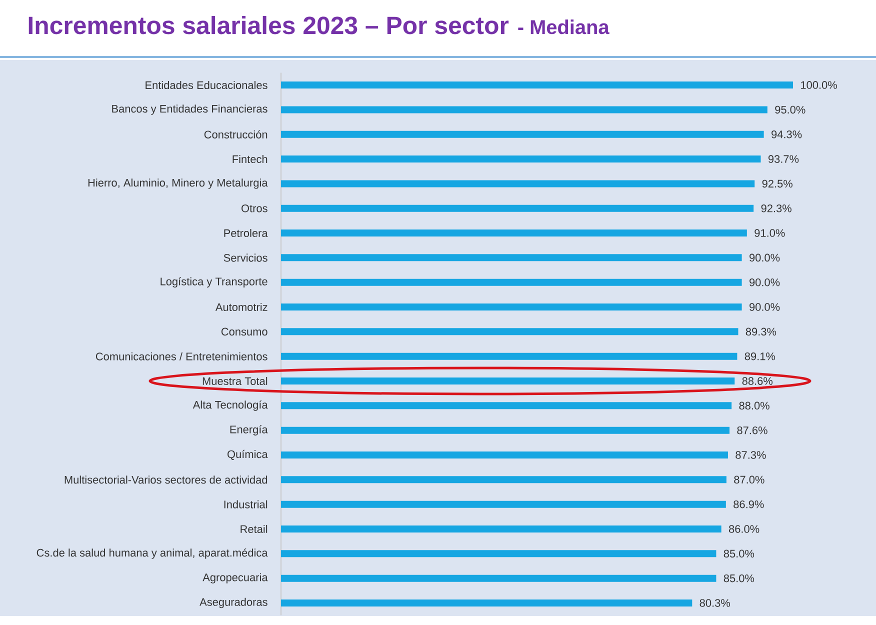 This screenshot has height=625, width=876. I want to click on y-tick-label: Química, so click(248, 455).